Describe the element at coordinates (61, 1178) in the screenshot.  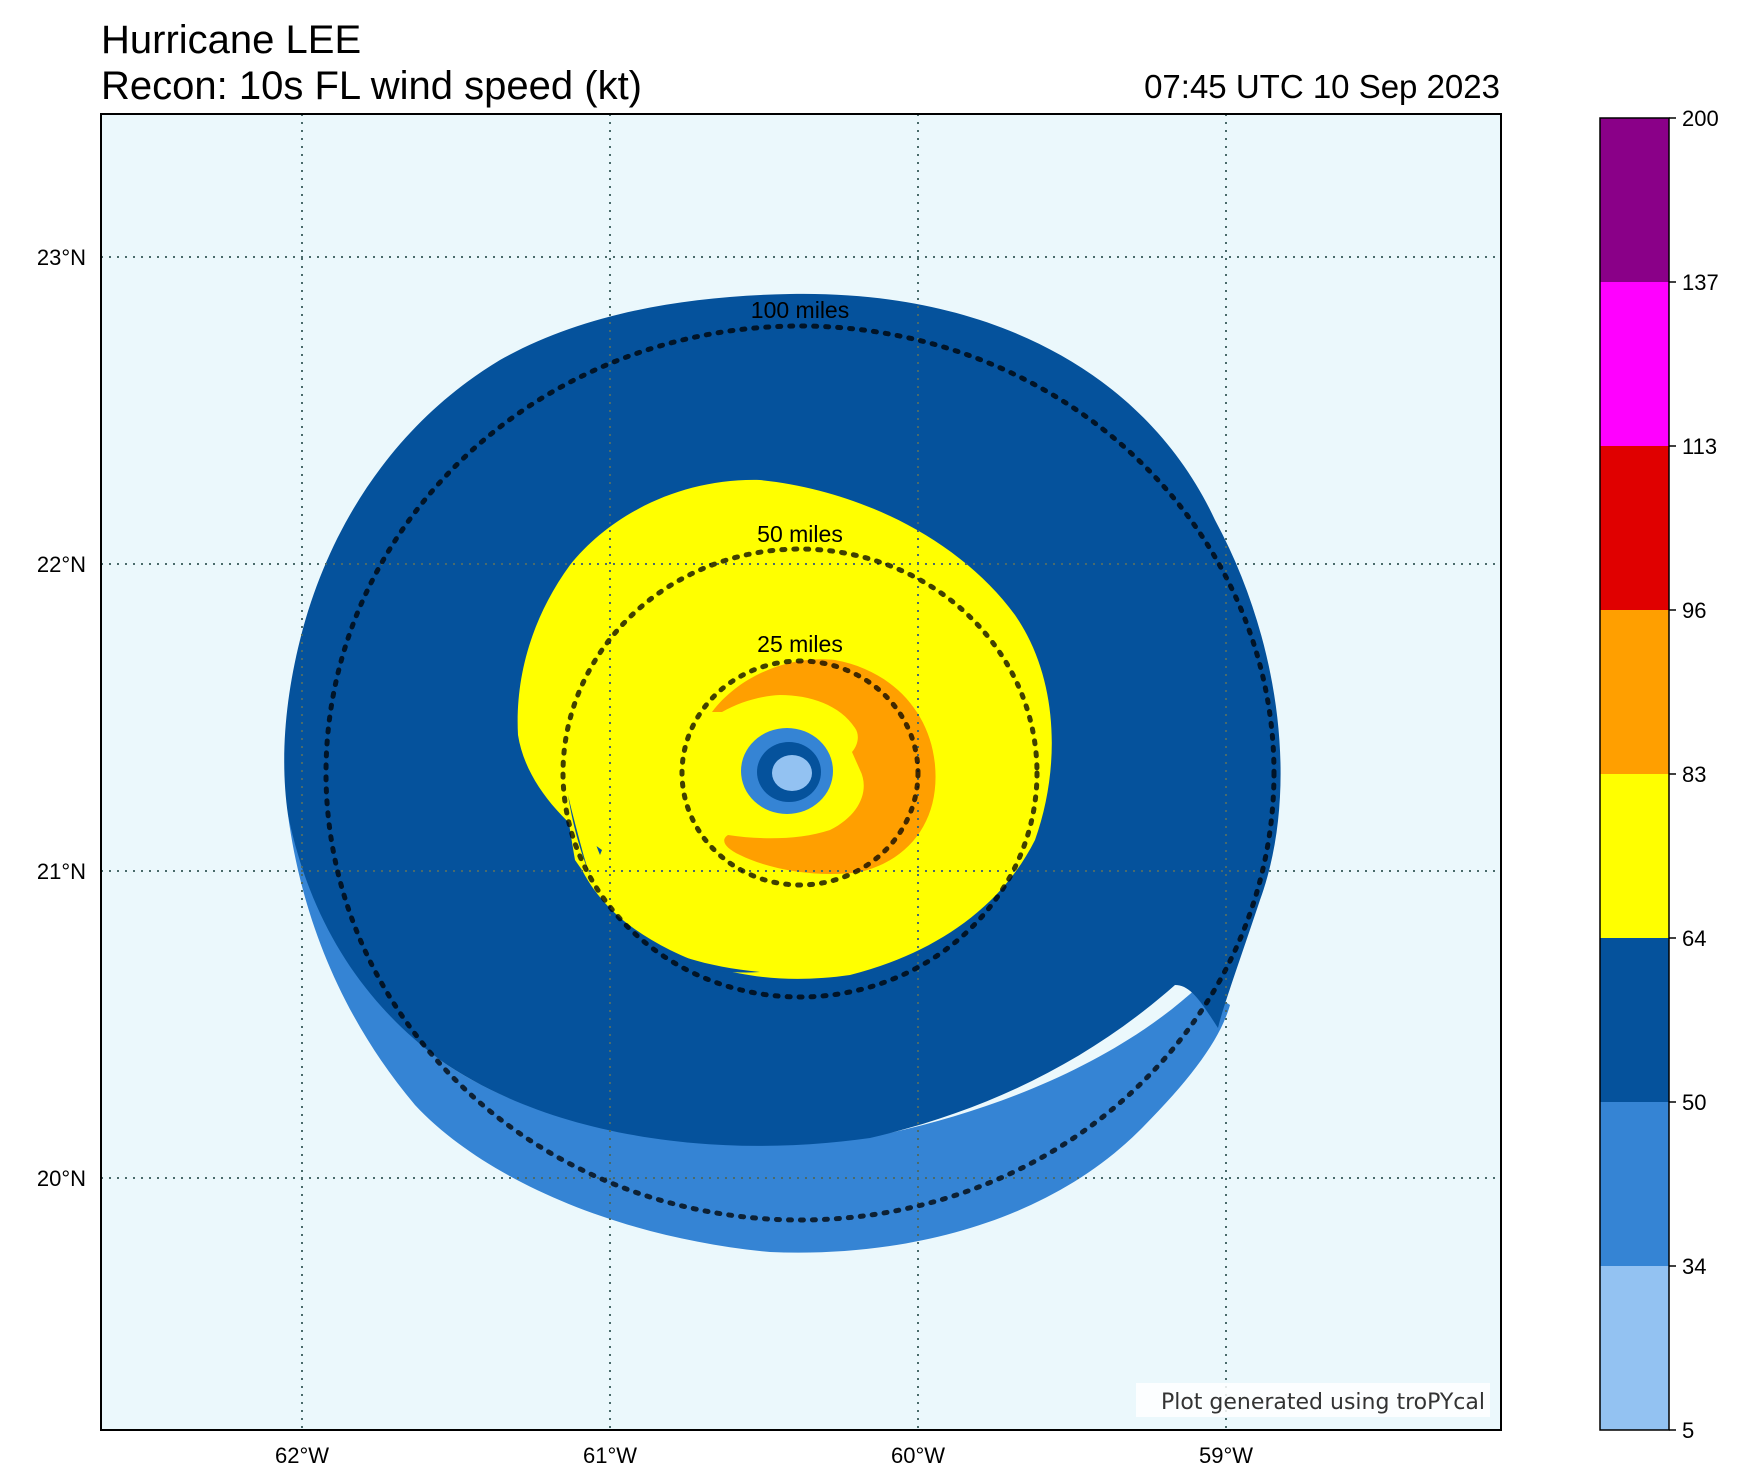
I see `lat-tick-20n: 20°N` at that location.